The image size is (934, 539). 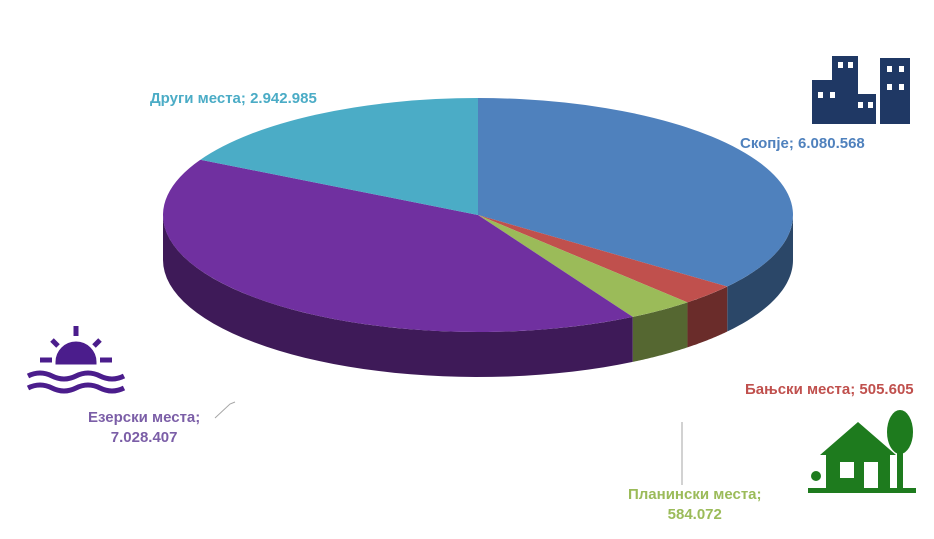 I want to click on data-label: Бањски места505.605, so click(x=829, y=390).